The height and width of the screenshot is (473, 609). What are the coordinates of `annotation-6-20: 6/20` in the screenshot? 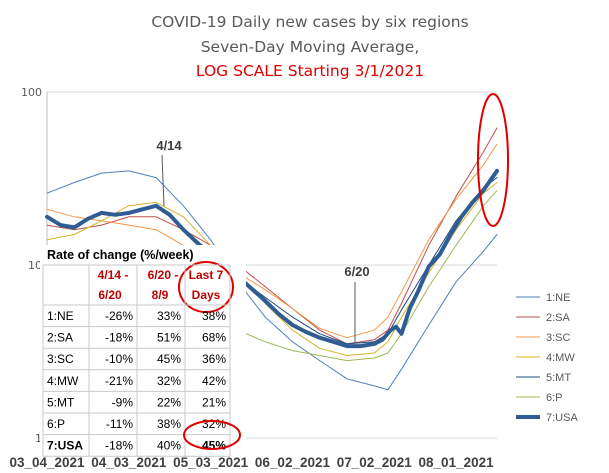 It's located at (356, 271).